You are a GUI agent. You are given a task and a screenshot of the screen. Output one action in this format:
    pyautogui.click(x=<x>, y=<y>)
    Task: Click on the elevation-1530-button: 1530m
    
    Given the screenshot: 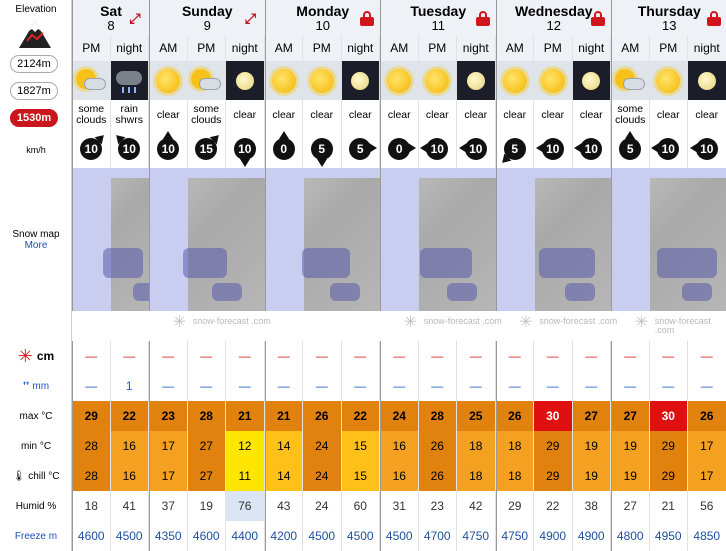 What is the action you would take?
    pyautogui.click(x=34, y=118)
    